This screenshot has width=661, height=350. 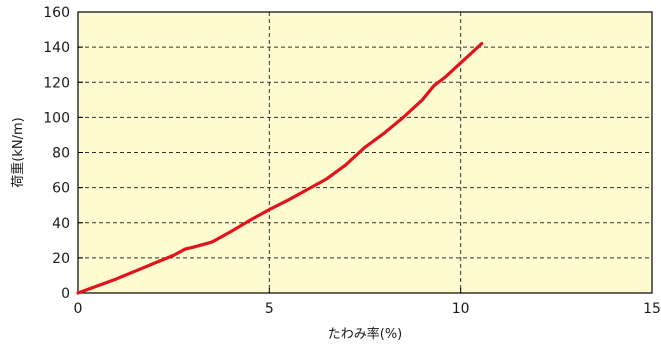 I want to click on y-tick-label: 0, so click(x=65, y=294).